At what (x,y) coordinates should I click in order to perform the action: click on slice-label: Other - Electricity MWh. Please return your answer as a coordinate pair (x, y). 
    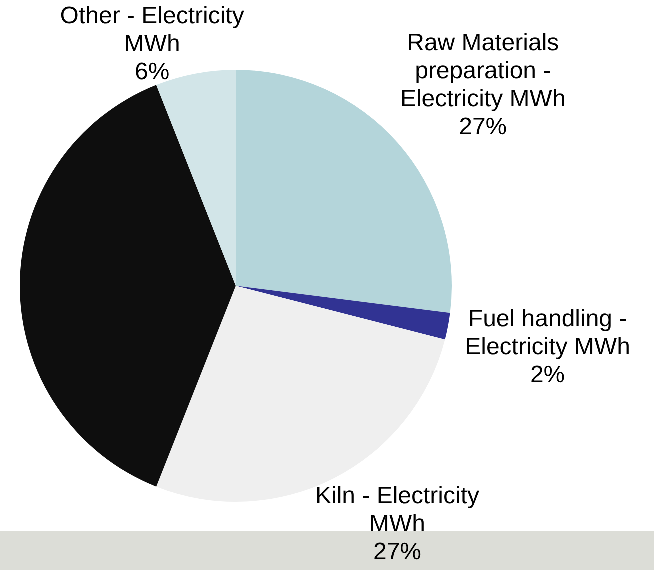
    Looking at the image, I should click on (152, 30).